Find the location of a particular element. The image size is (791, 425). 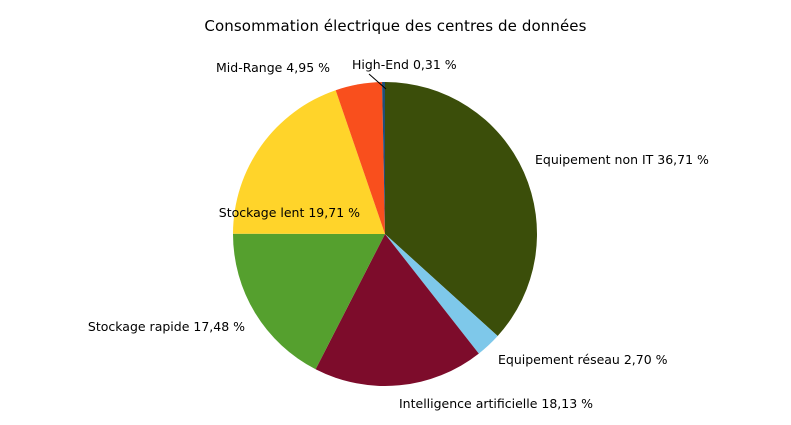

pie-slice-equipement-non-it is located at coordinates (461, 209).